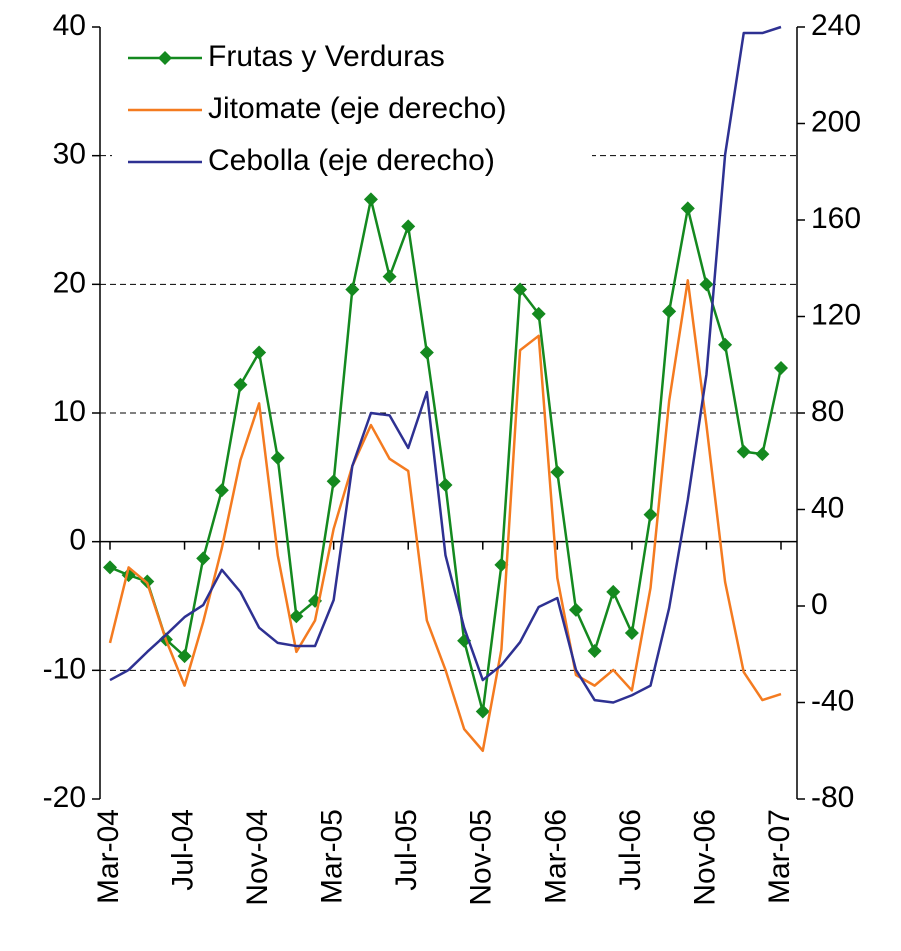 The width and height of the screenshot is (901, 951). Describe the element at coordinates (108, 856) in the screenshot. I see `x-tick-label: Mar-04` at that location.